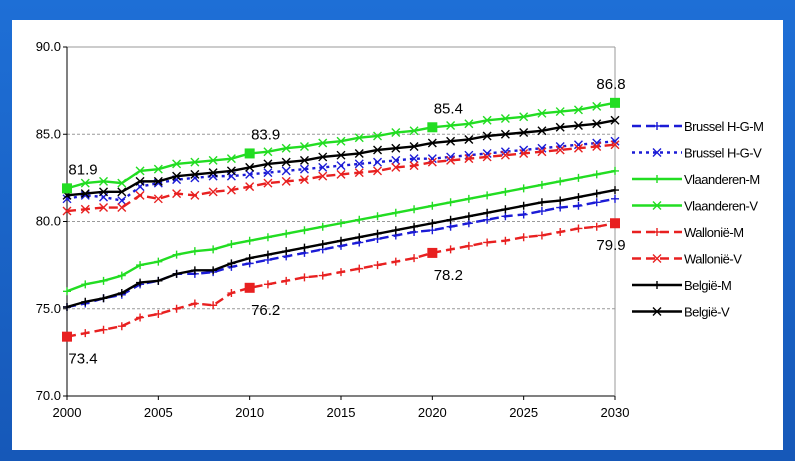 The height and width of the screenshot is (461, 795). I want to click on legend-label: Vlaanderen-M, so click(722, 179).